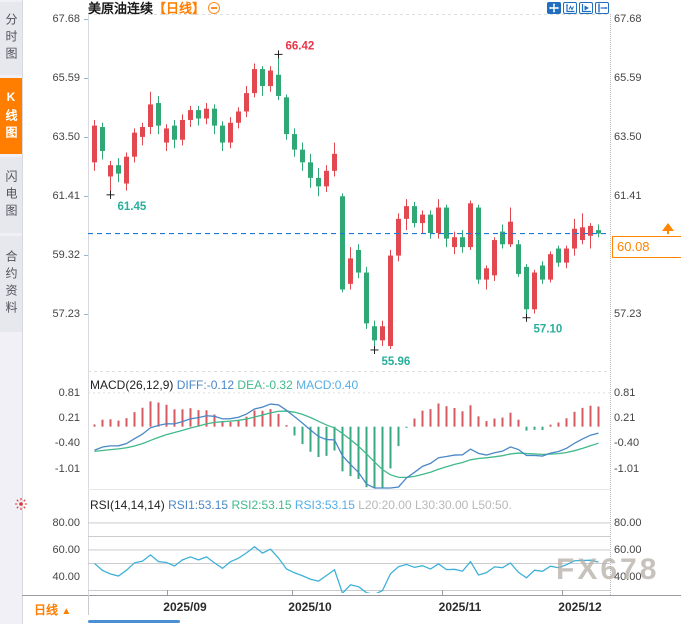 The height and width of the screenshot is (624, 681). I want to click on sidebar-tab-3: 闪电图, so click(11, 195).